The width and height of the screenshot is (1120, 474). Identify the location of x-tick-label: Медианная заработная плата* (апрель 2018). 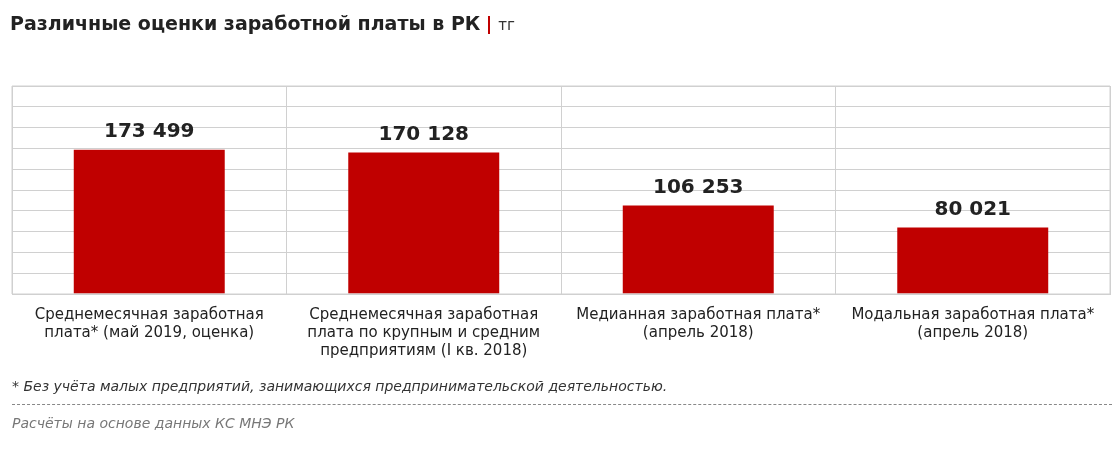
(698, 322).